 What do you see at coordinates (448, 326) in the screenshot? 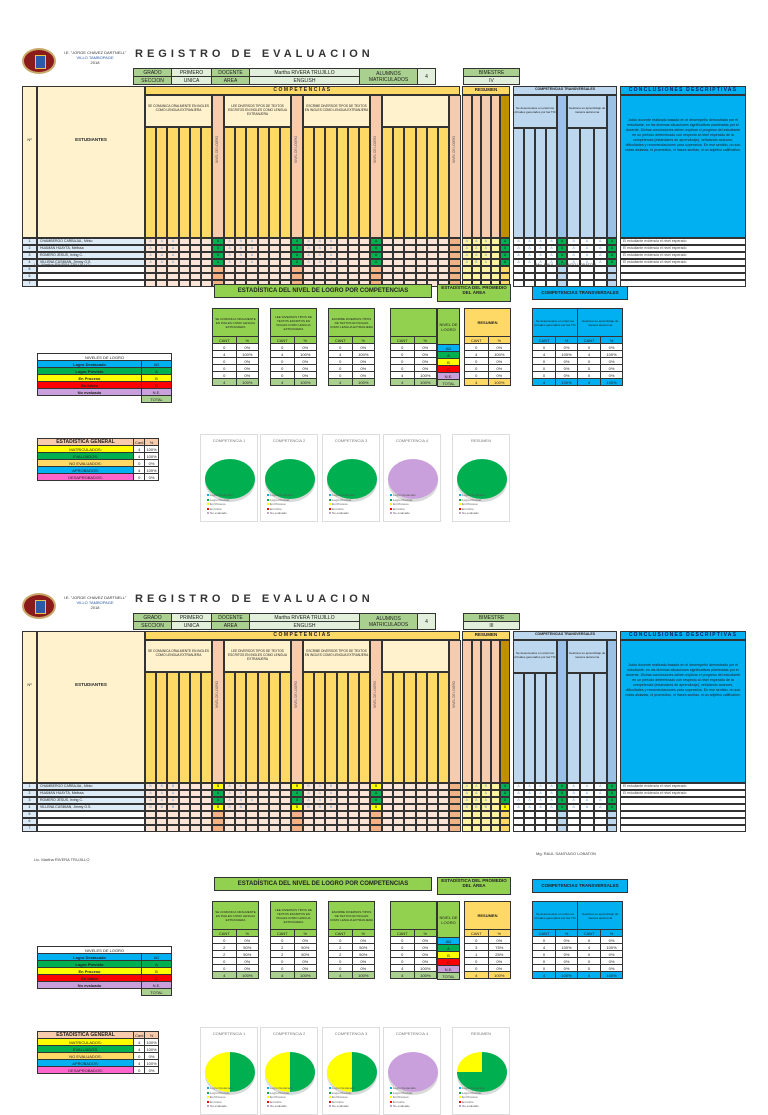
I see `nivel-col-header: NIVEL DE LOGRO` at bounding box center [448, 326].